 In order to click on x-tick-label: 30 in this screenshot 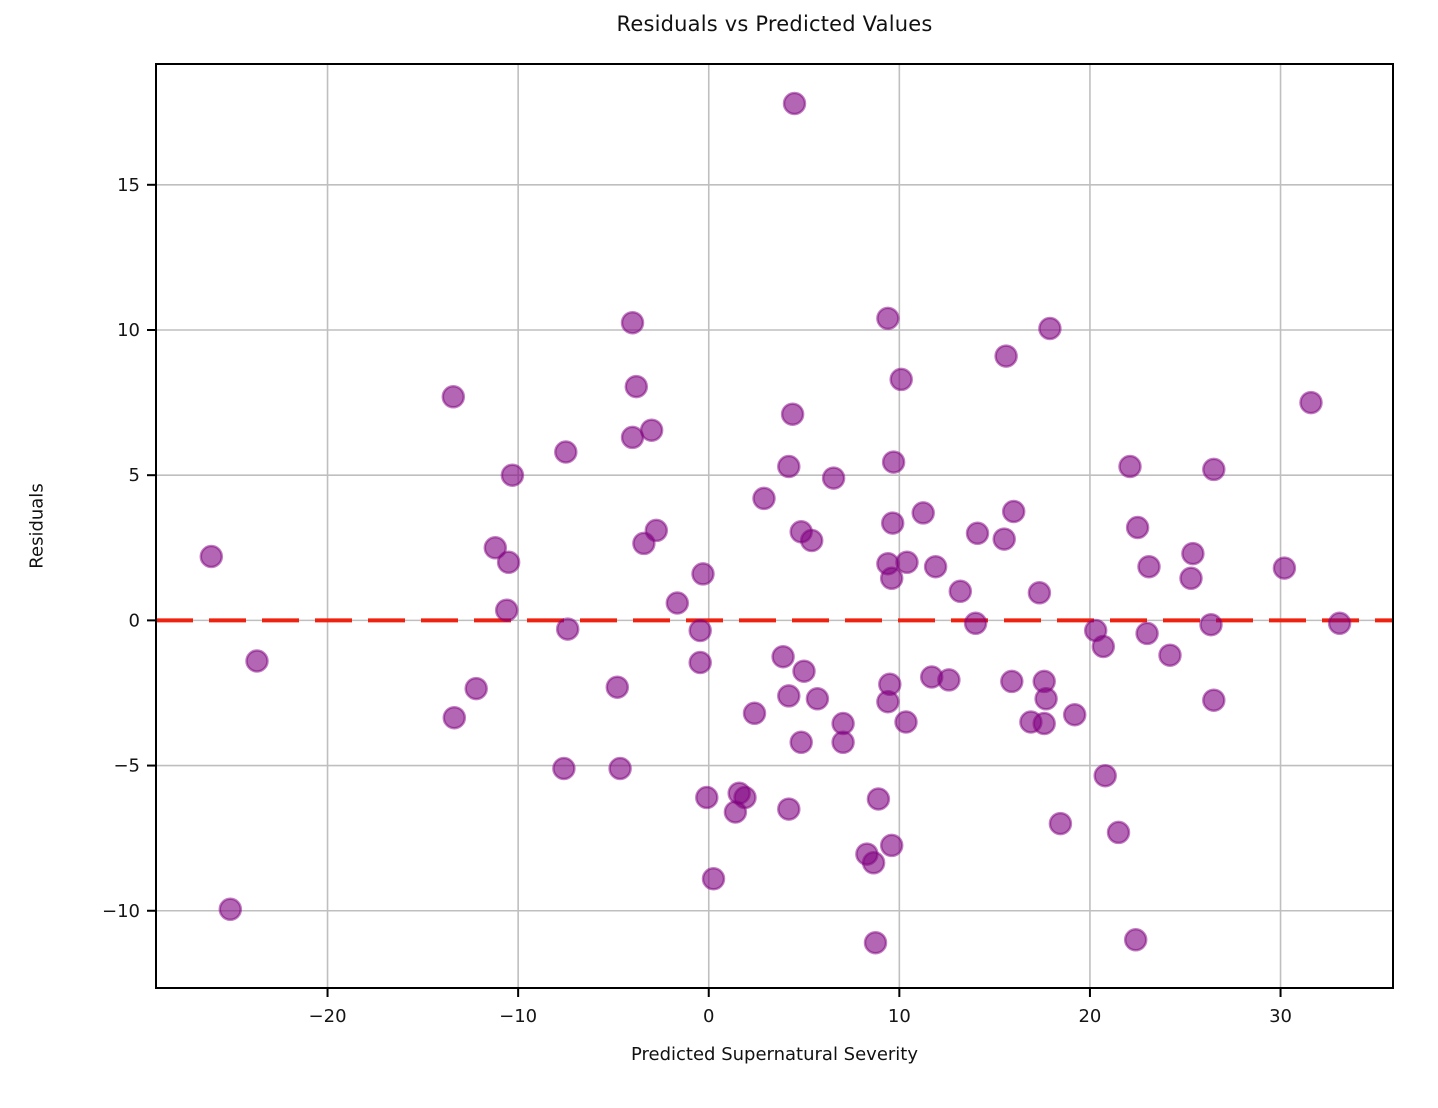, I will do `click(1280, 1016)`.